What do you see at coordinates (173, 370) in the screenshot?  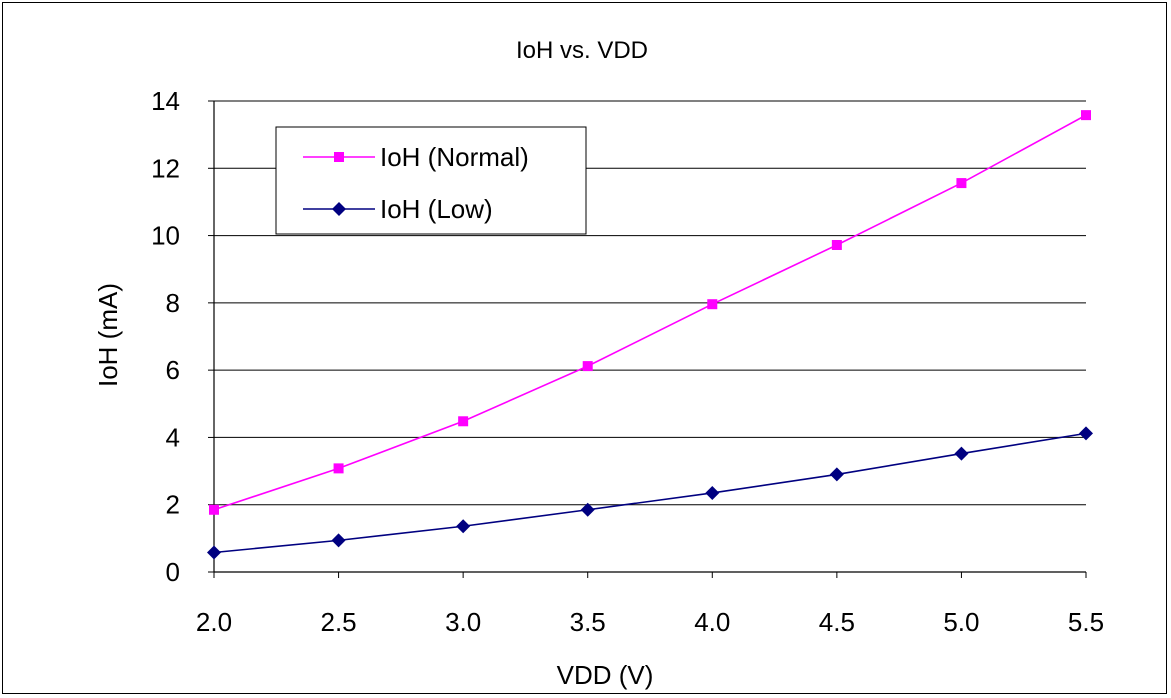 I see `y-tick-label: 6` at bounding box center [173, 370].